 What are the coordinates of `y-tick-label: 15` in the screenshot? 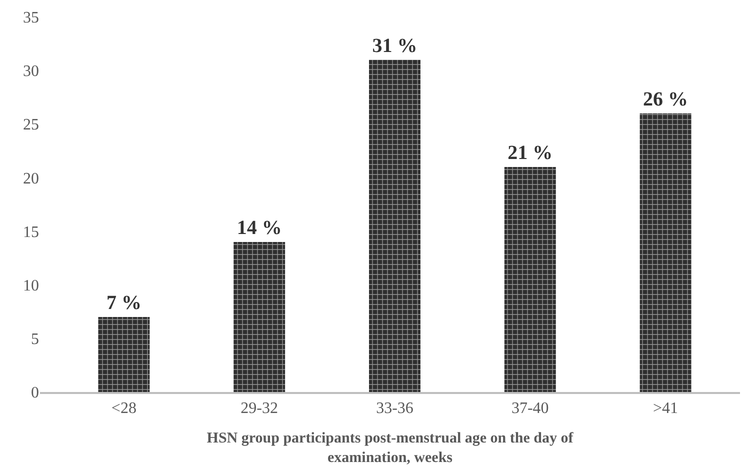 It's located at (31, 232).